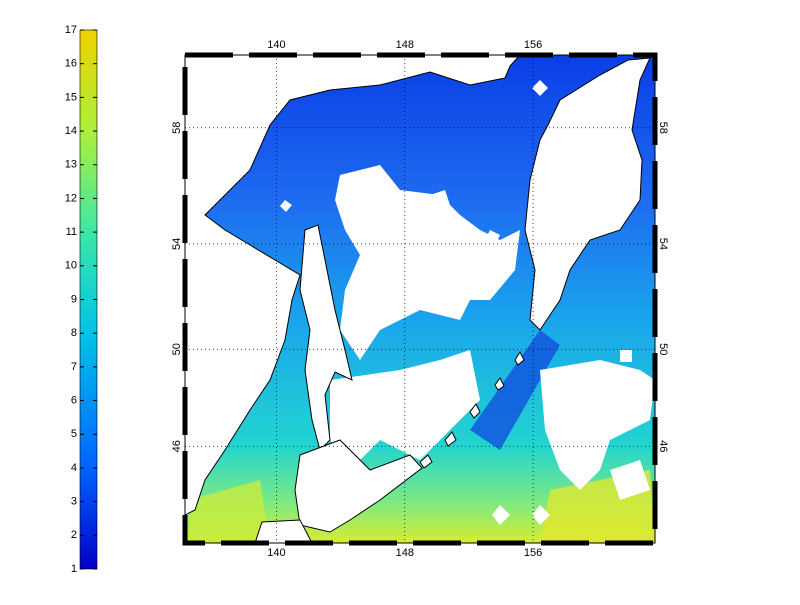 This screenshot has height=605, width=800. I want to click on colorbar-tick-label: 5, so click(74, 434).